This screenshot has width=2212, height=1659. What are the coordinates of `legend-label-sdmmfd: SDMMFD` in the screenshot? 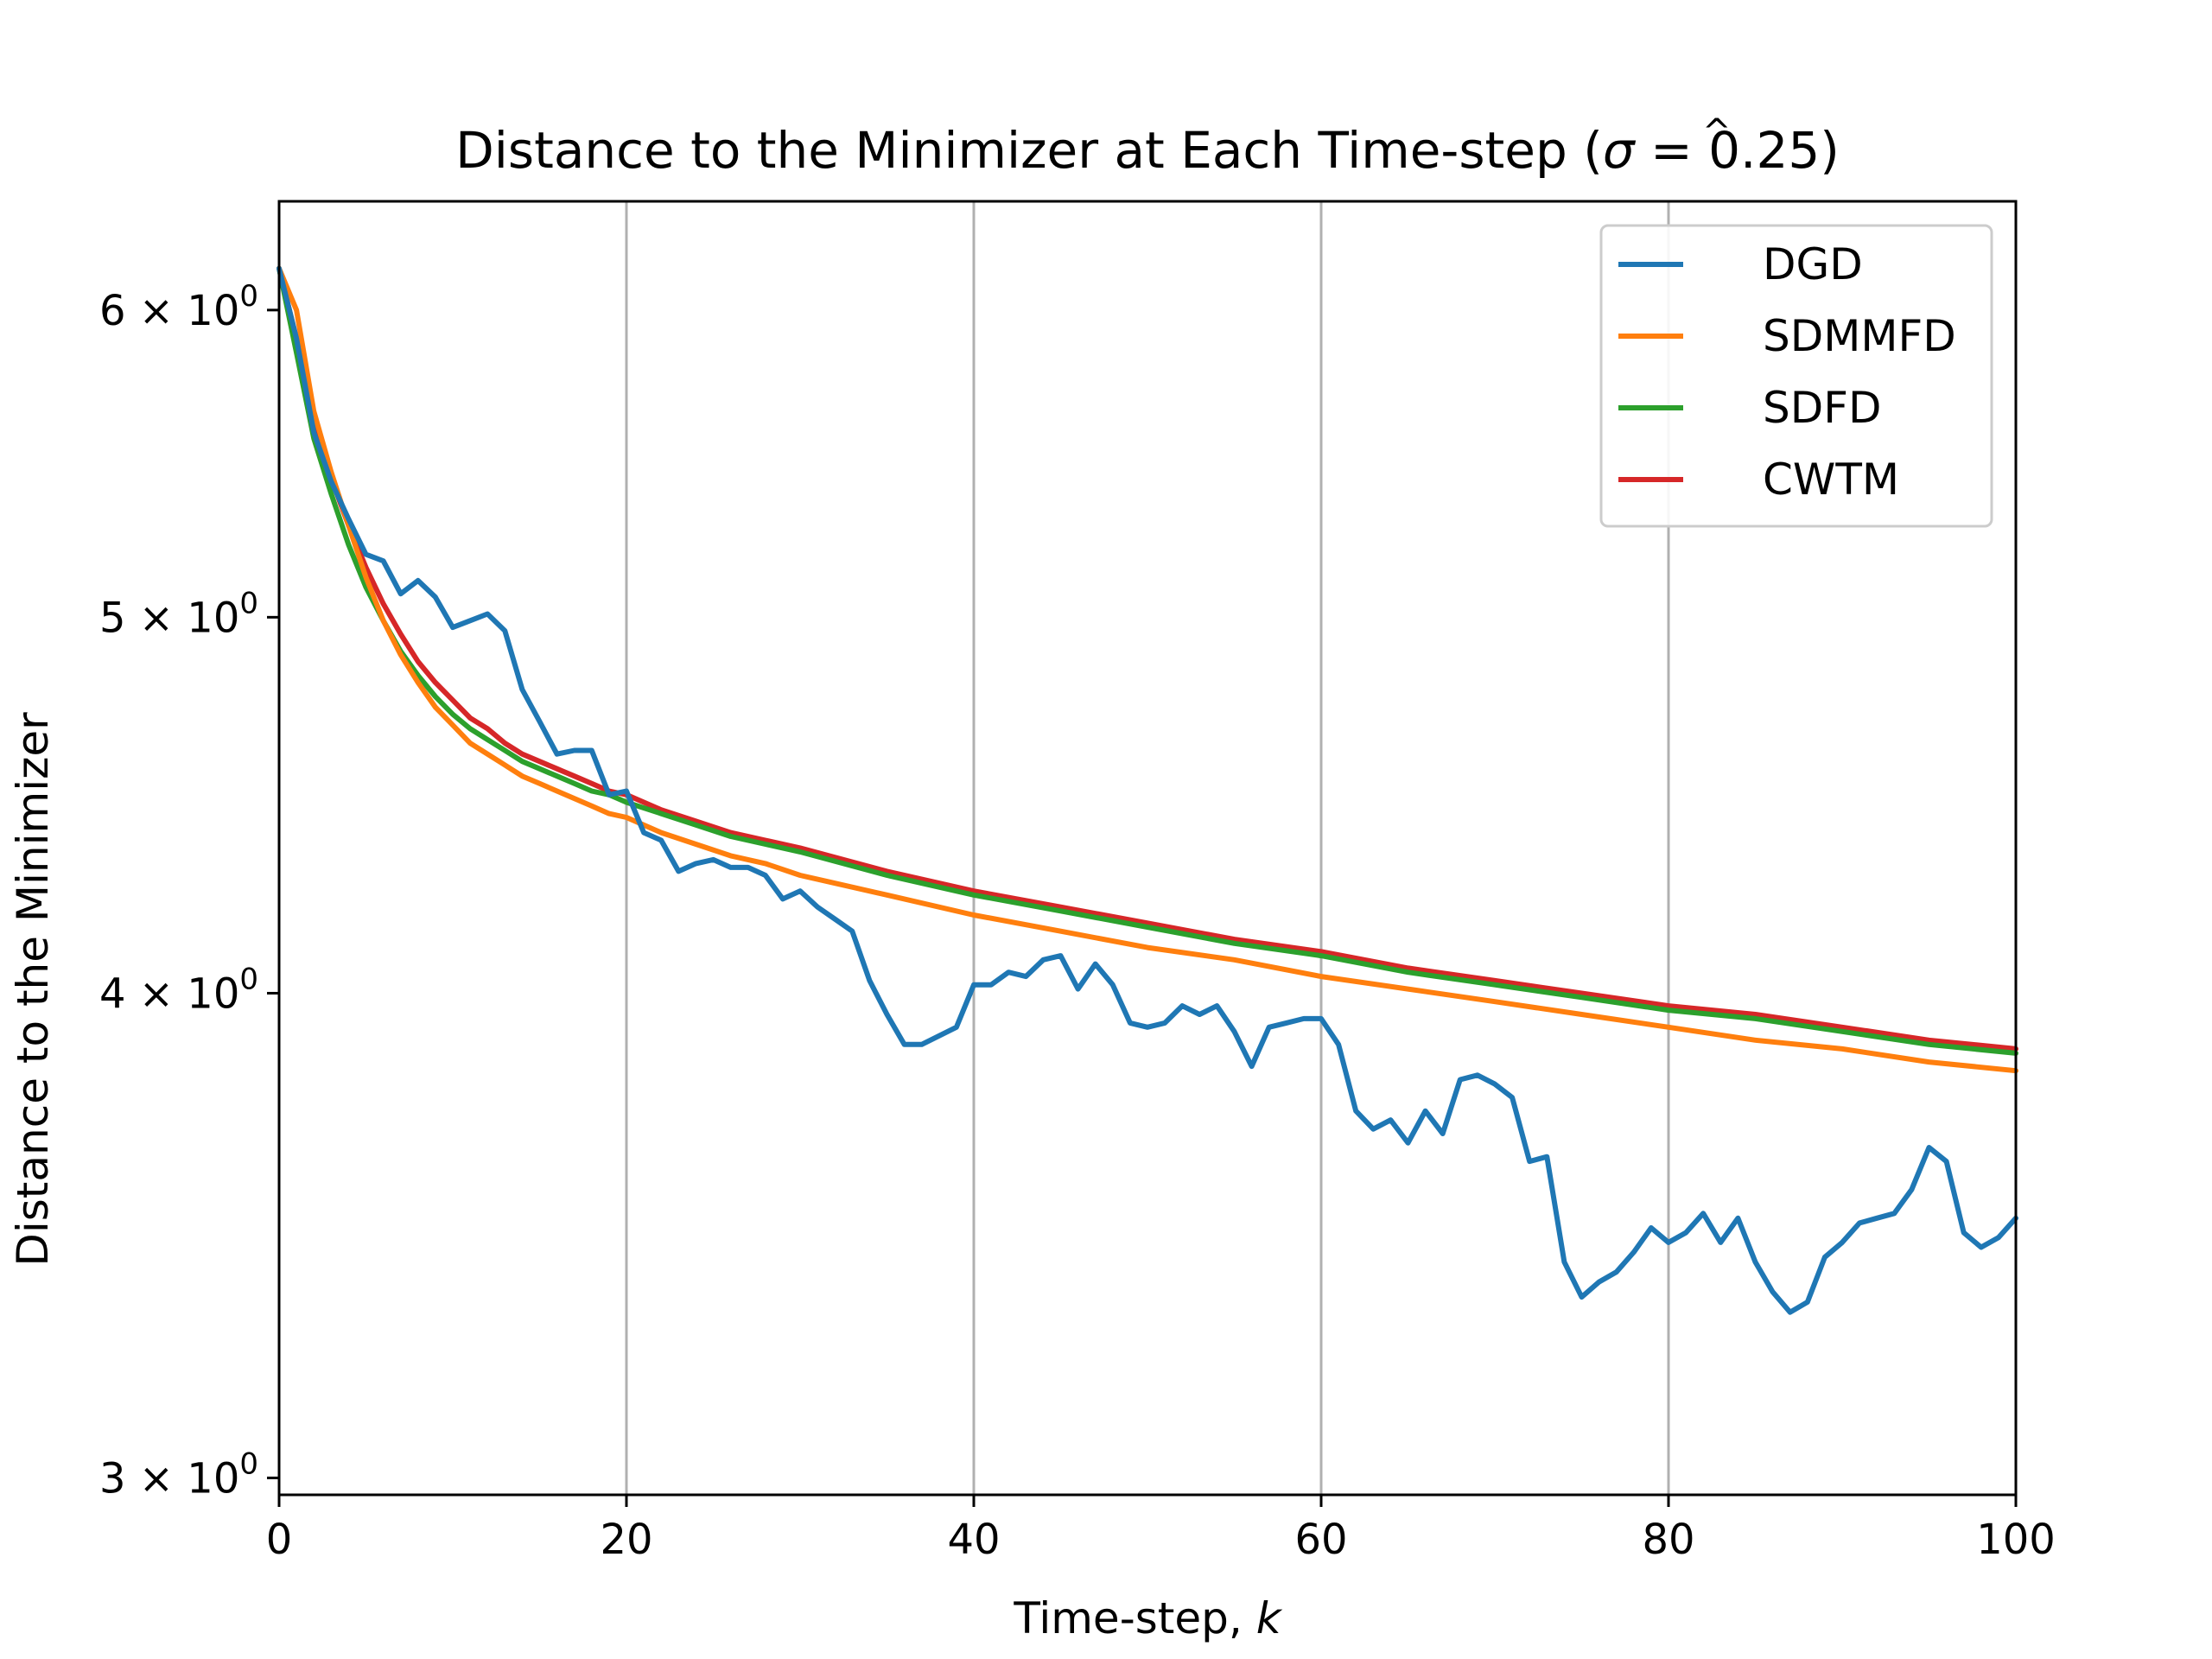 It's located at (1859, 336).